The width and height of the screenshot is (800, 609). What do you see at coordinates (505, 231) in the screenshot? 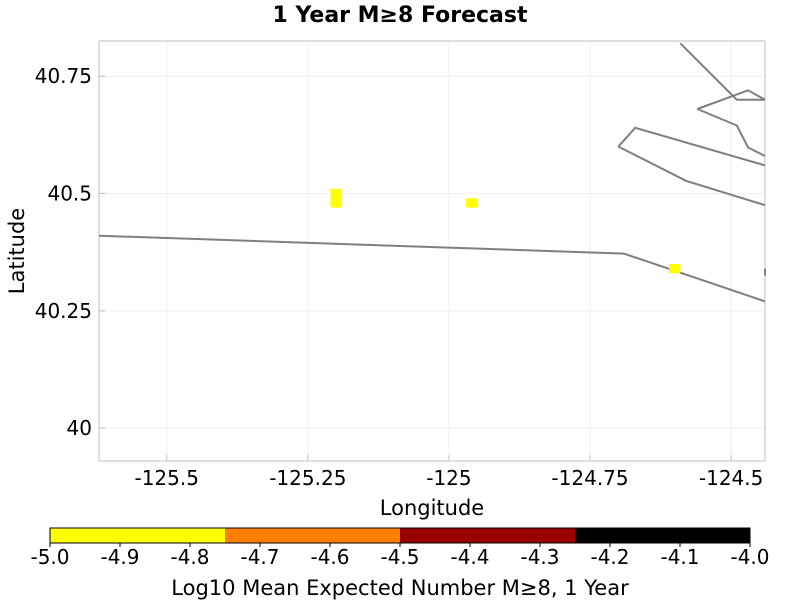
I see `forecast-cells` at bounding box center [505, 231].